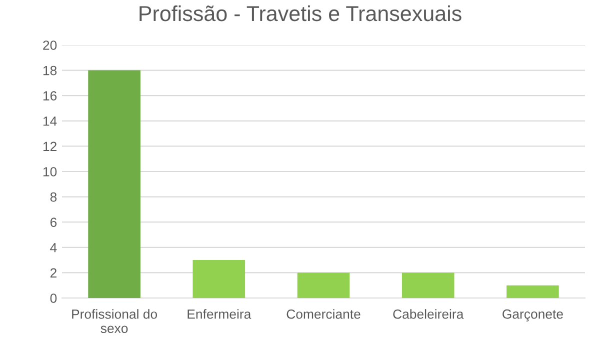  Describe the element at coordinates (53, 223) in the screenshot. I see `y-tick-label: 6` at that location.